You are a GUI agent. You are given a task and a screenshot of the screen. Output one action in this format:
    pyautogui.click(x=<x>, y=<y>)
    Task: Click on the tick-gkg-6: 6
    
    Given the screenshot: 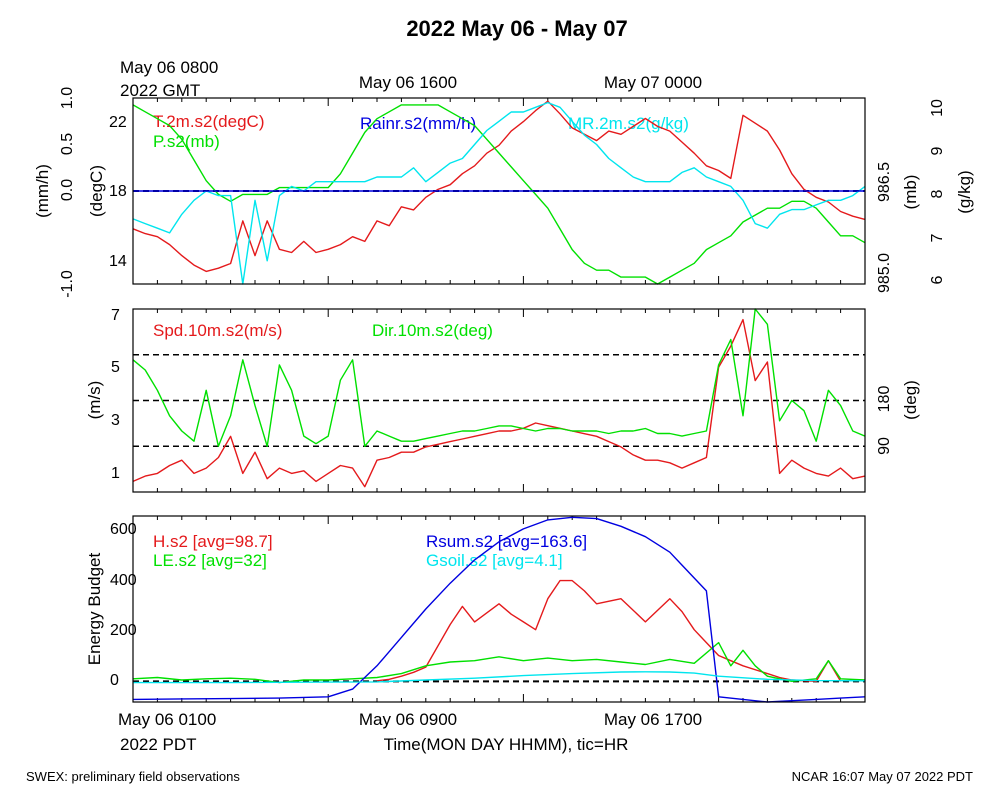 What is the action you would take?
    pyautogui.click(x=937, y=279)
    